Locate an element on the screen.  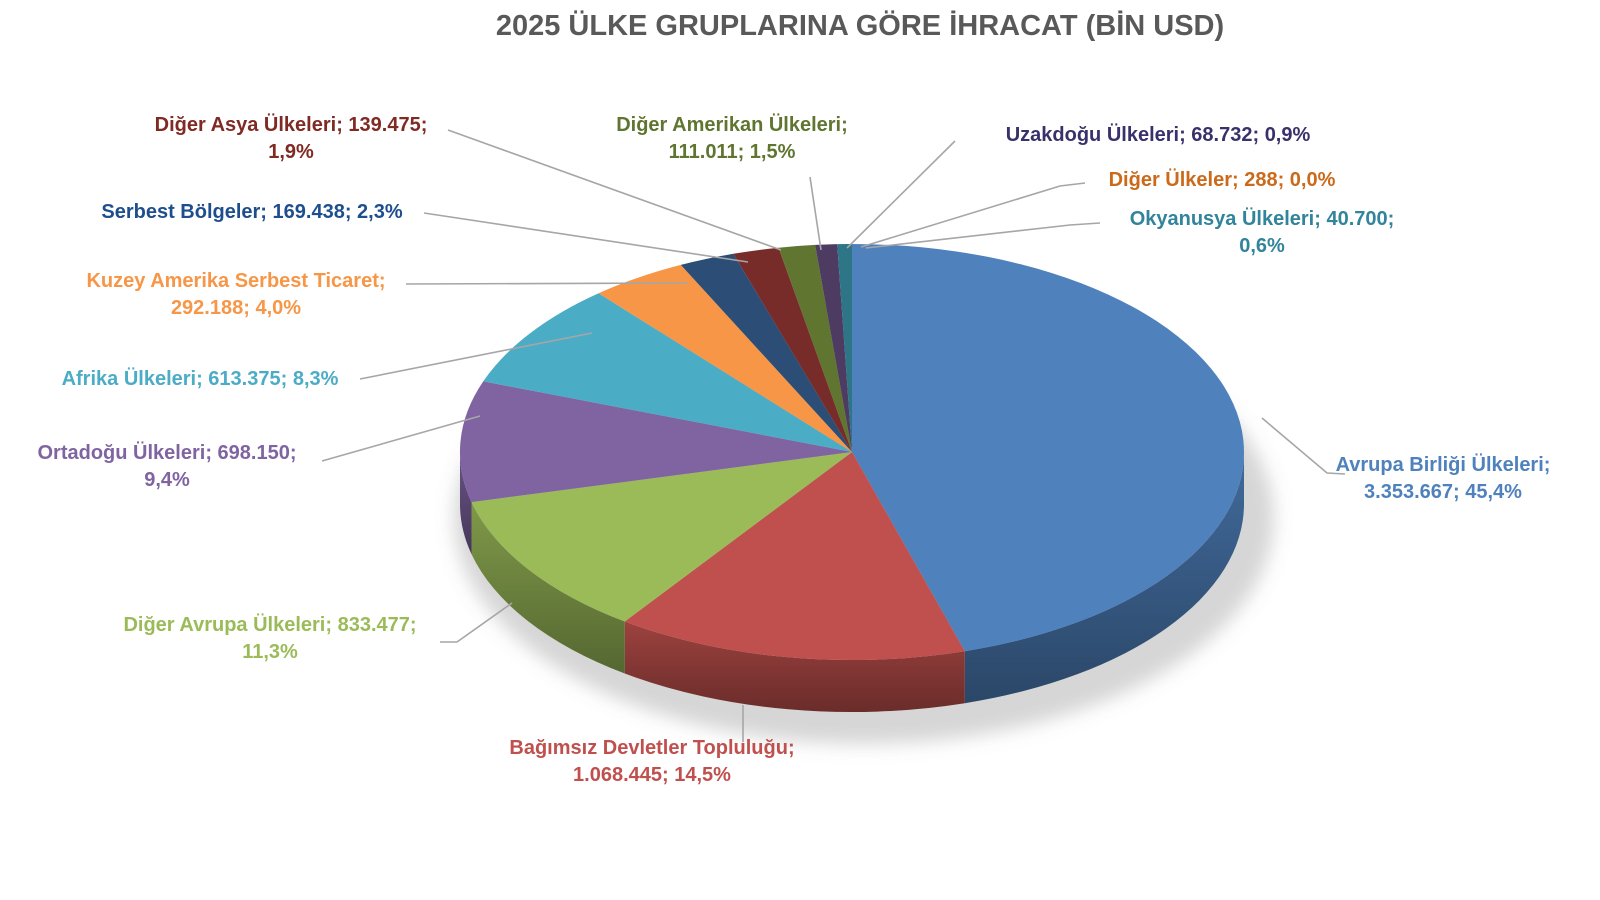
pie-label-ortadogu-ulkeleri: Ortadoğu Ülkeleri; 698.150; 9,4% is located at coordinates (168, 467).